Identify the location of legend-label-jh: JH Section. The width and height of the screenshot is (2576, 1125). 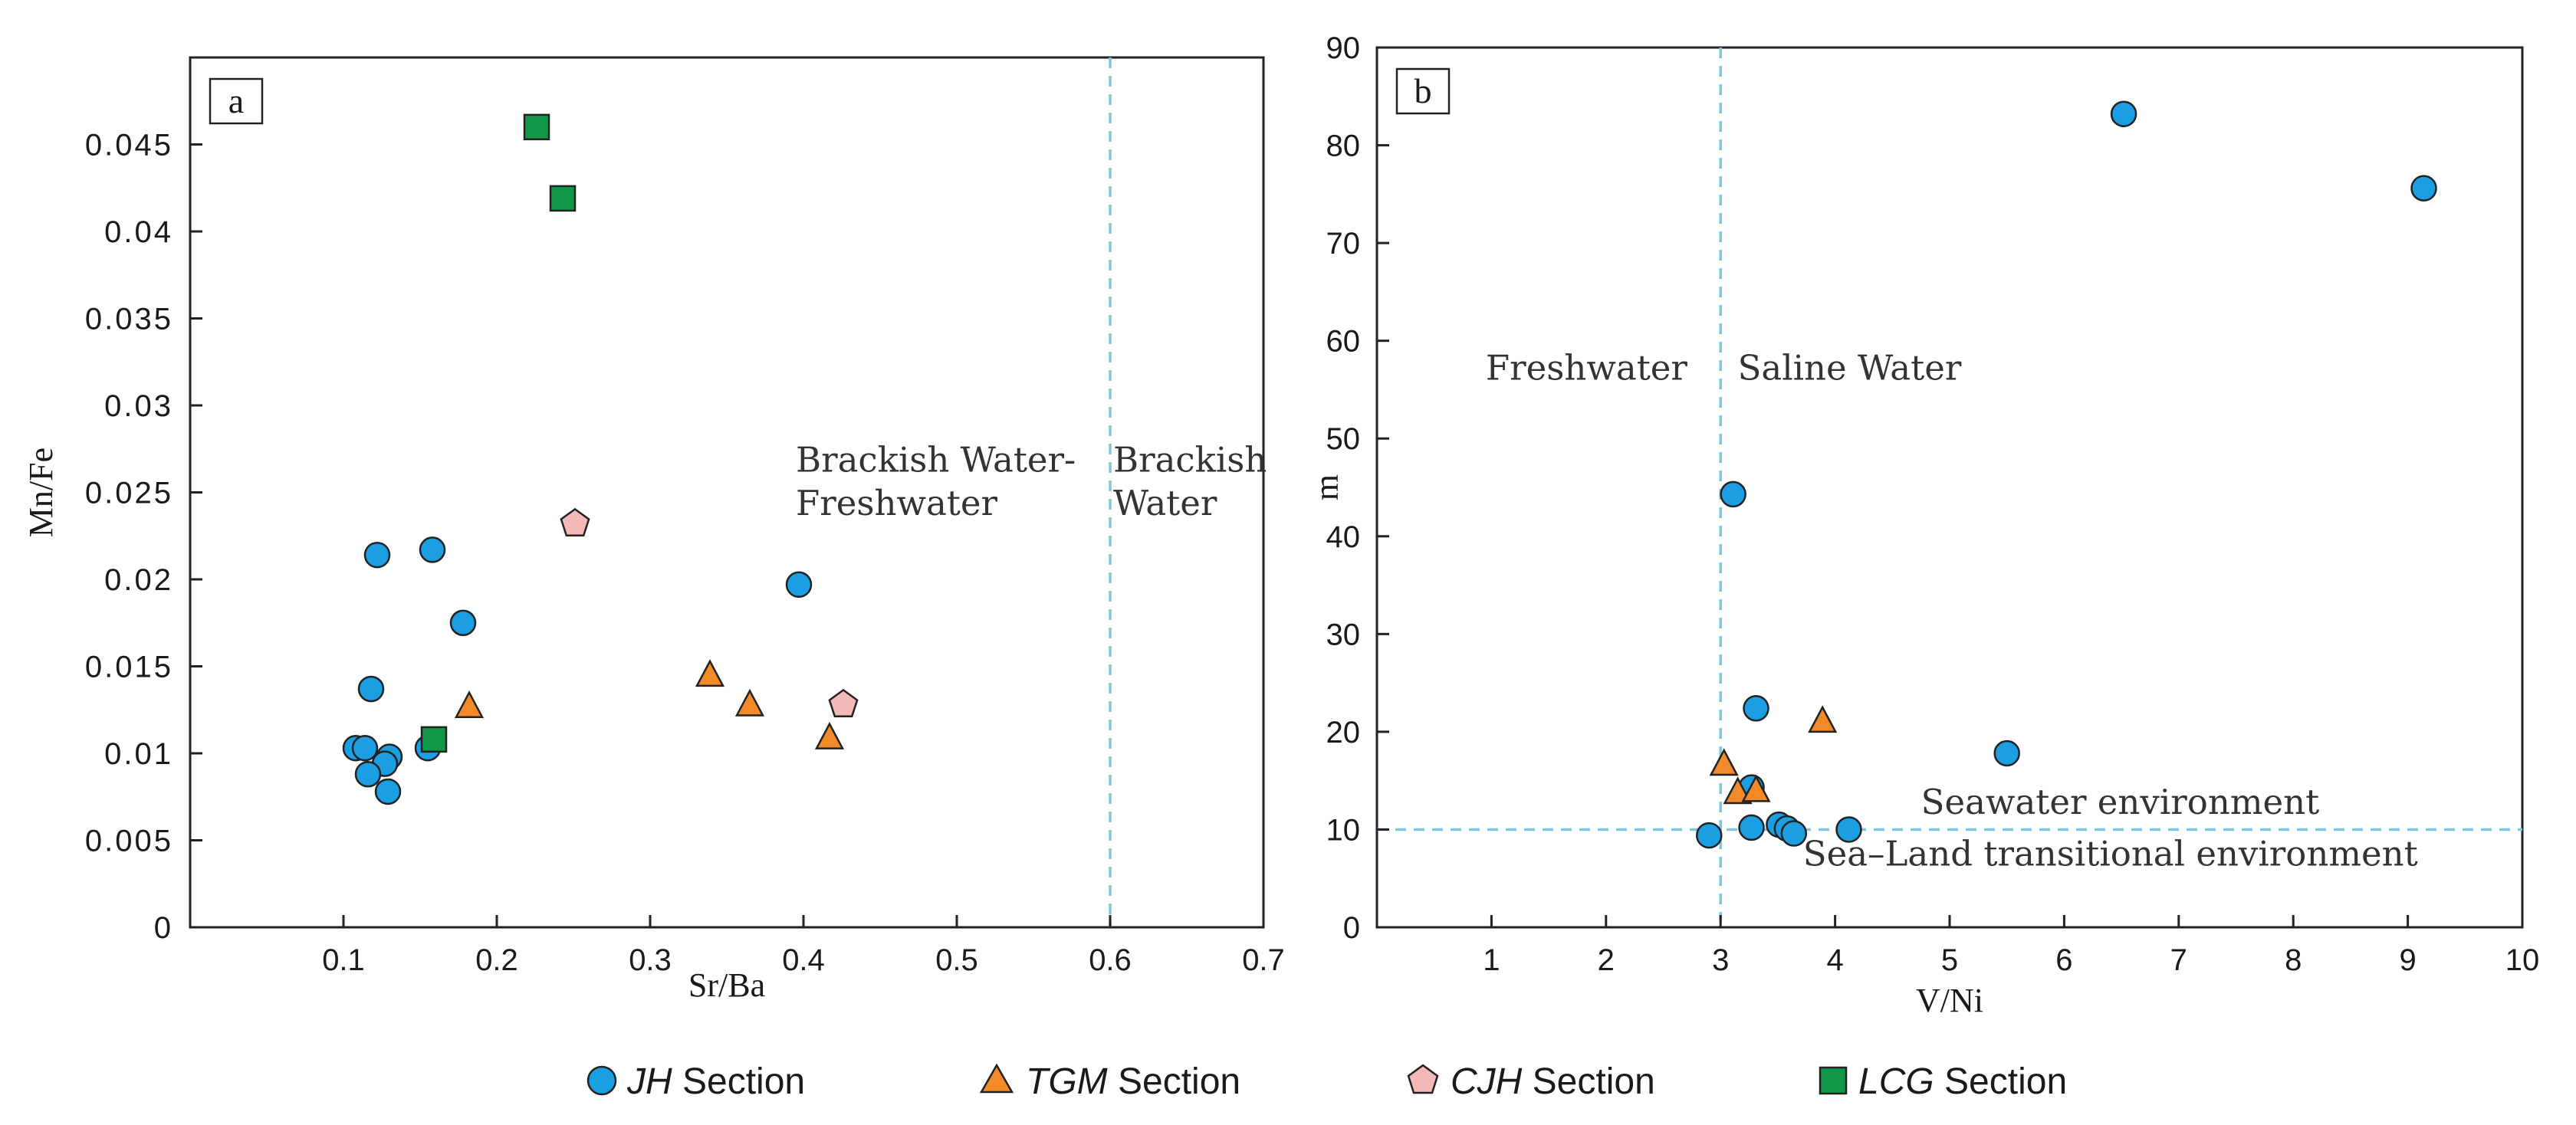
(715, 1082).